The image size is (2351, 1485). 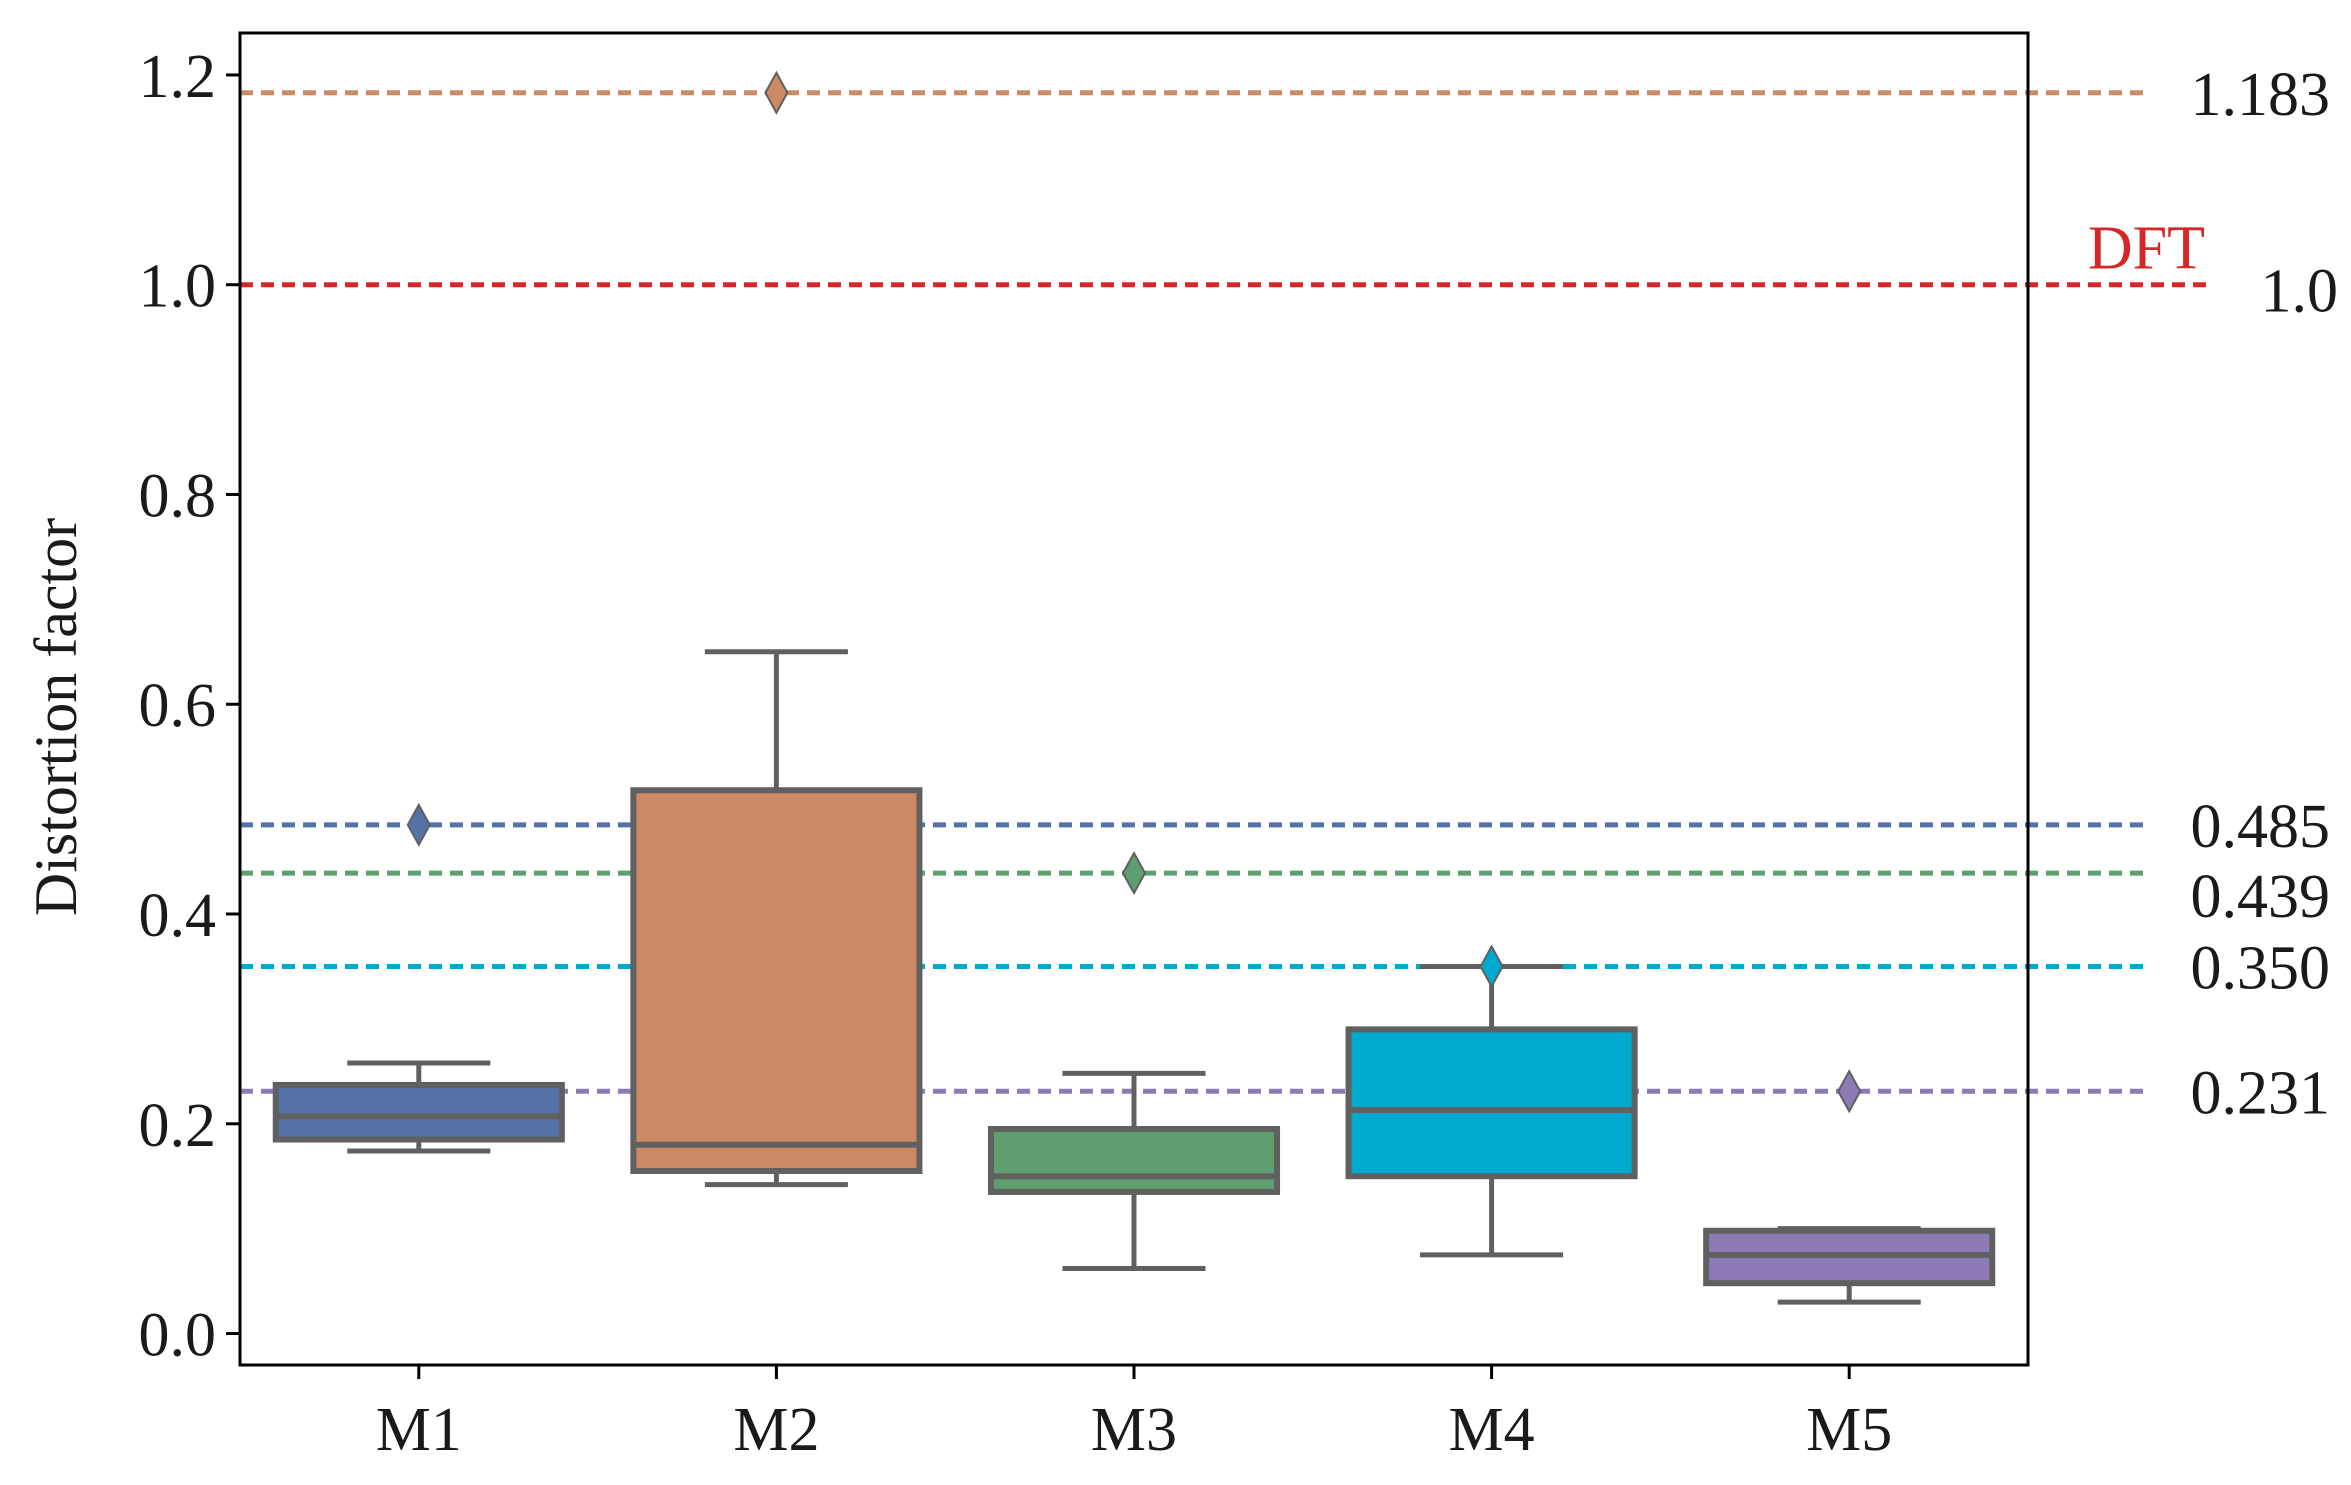 I want to click on x-tick-label-M3: M3, so click(x=1134, y=1430).